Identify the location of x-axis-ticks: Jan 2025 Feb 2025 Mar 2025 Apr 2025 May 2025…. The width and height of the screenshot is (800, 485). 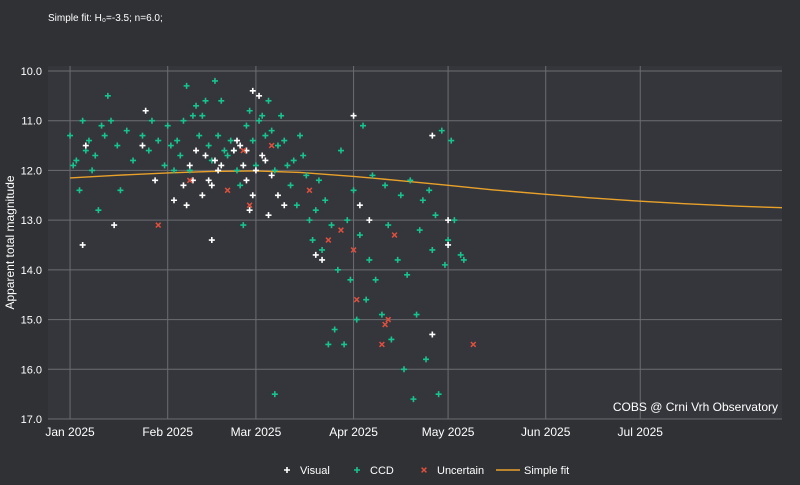
(354, 432).